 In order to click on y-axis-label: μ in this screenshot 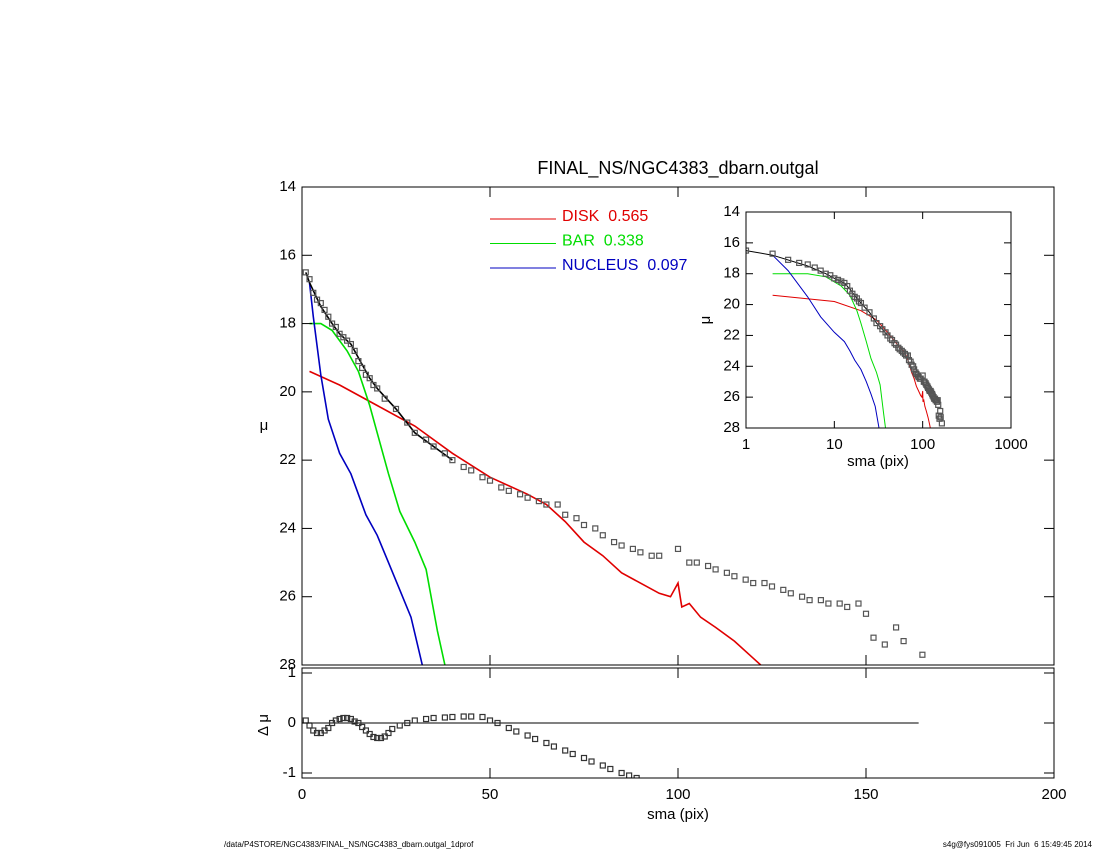, I will do `click(705, 320)`.